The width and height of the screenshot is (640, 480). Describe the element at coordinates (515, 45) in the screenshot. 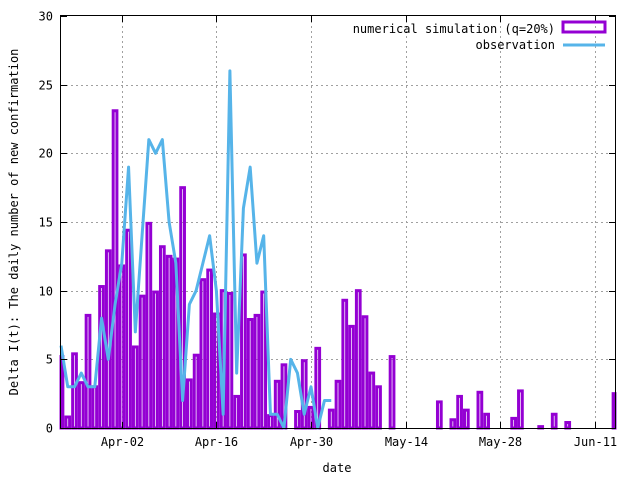

I see `legend-label-observation: observation` at that location.